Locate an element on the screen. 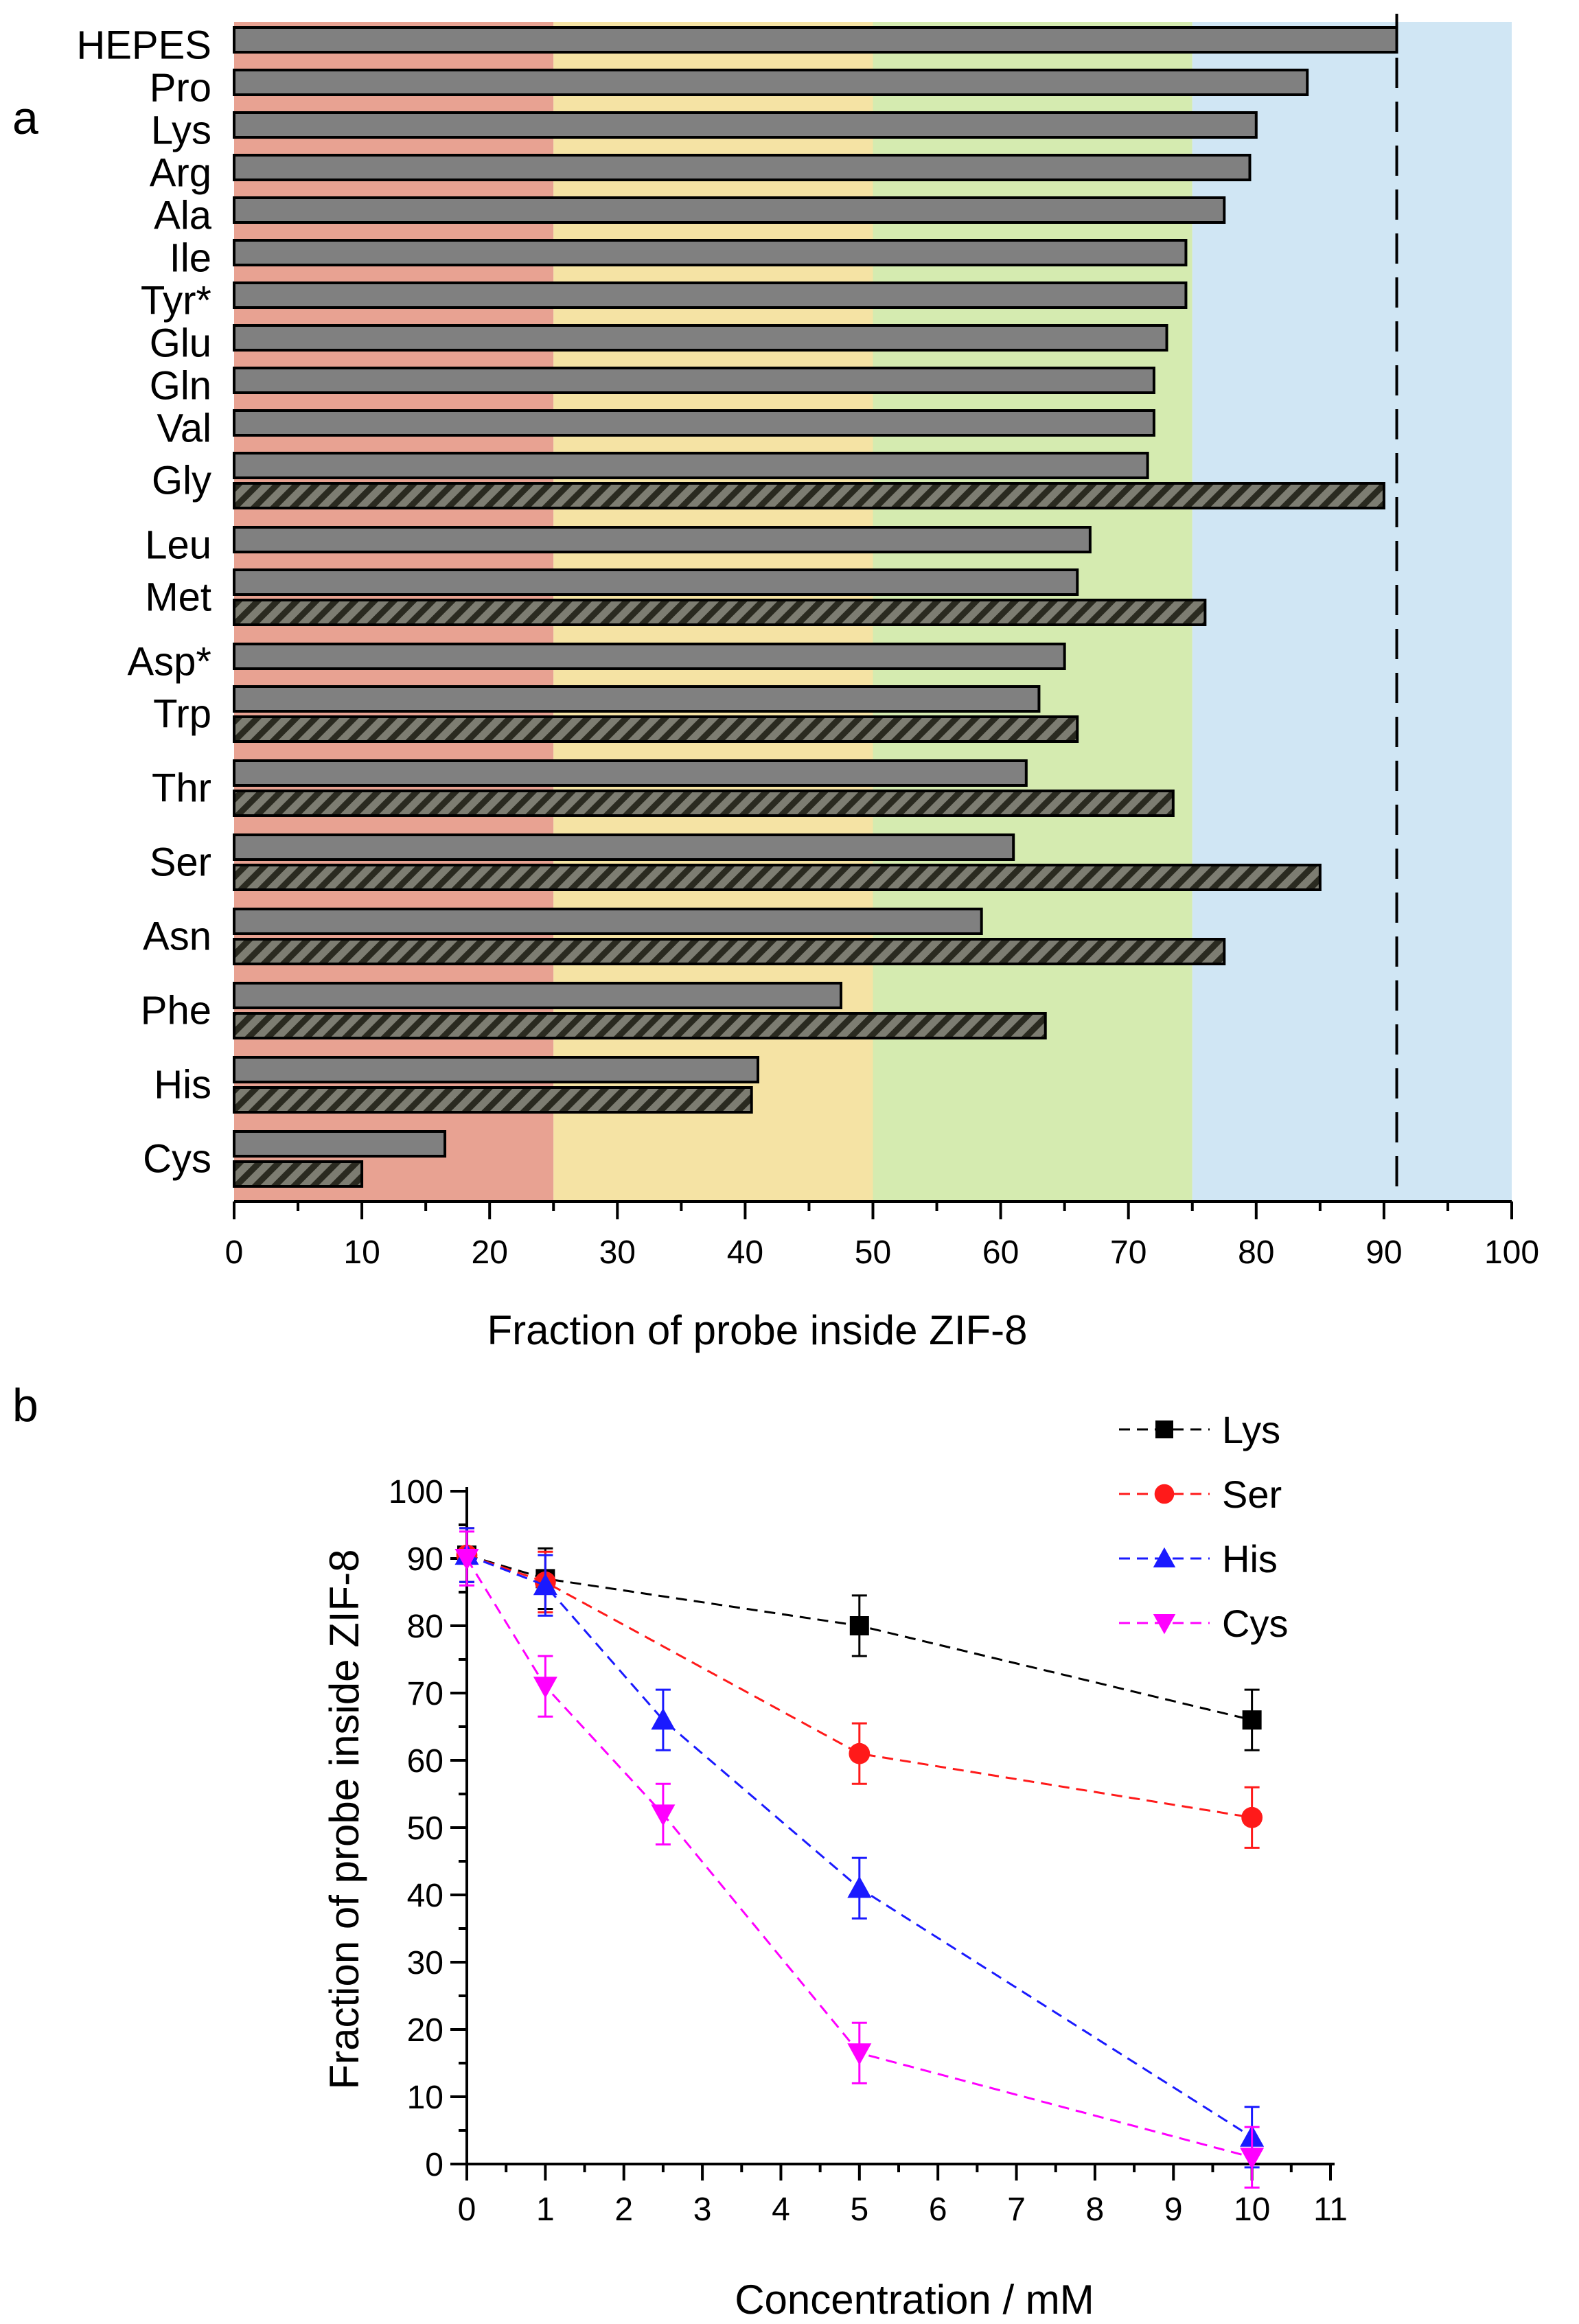  y-tick-label: 100 is located at coordinates (416, 1492).